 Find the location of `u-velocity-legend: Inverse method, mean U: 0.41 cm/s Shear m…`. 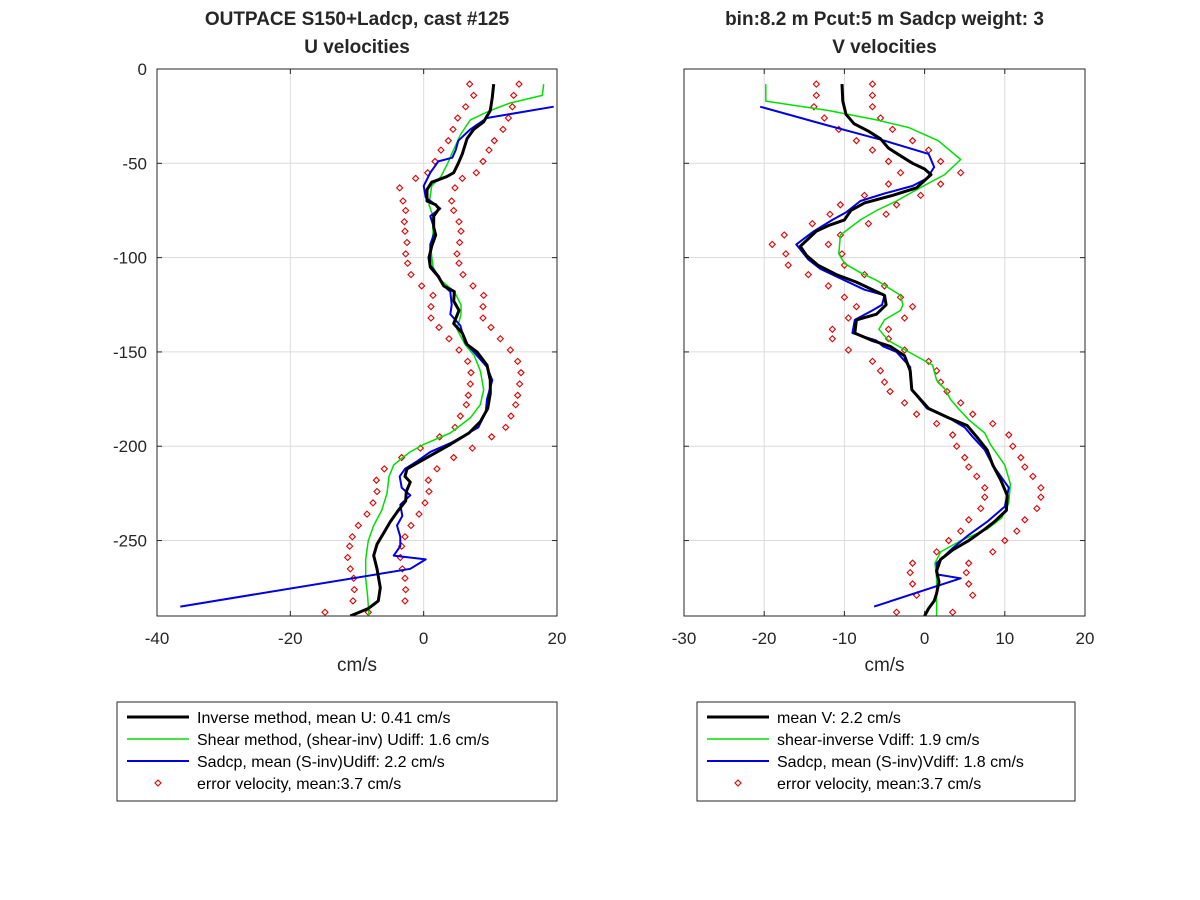

u-velocity-legend: Inverse method, mean U: 0.41 cm/s Shear m… is located at coordinates (337, 751).